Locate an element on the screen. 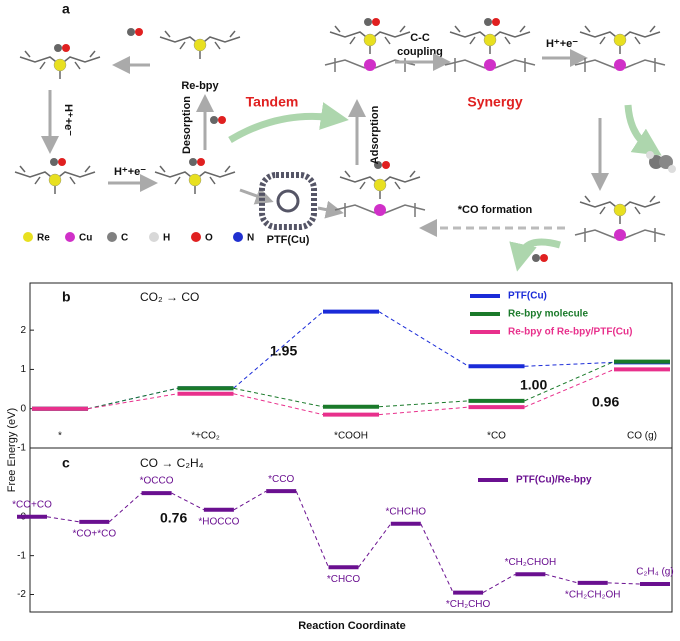 Image resolution: width=680 pixels, height=641 pixels. level-label: C₂H₄ (g) is located at coordinates (654, 572).